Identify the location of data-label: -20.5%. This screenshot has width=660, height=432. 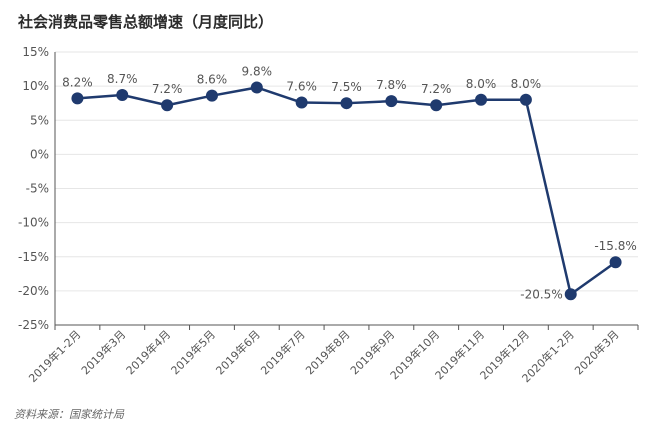
(541, 294).